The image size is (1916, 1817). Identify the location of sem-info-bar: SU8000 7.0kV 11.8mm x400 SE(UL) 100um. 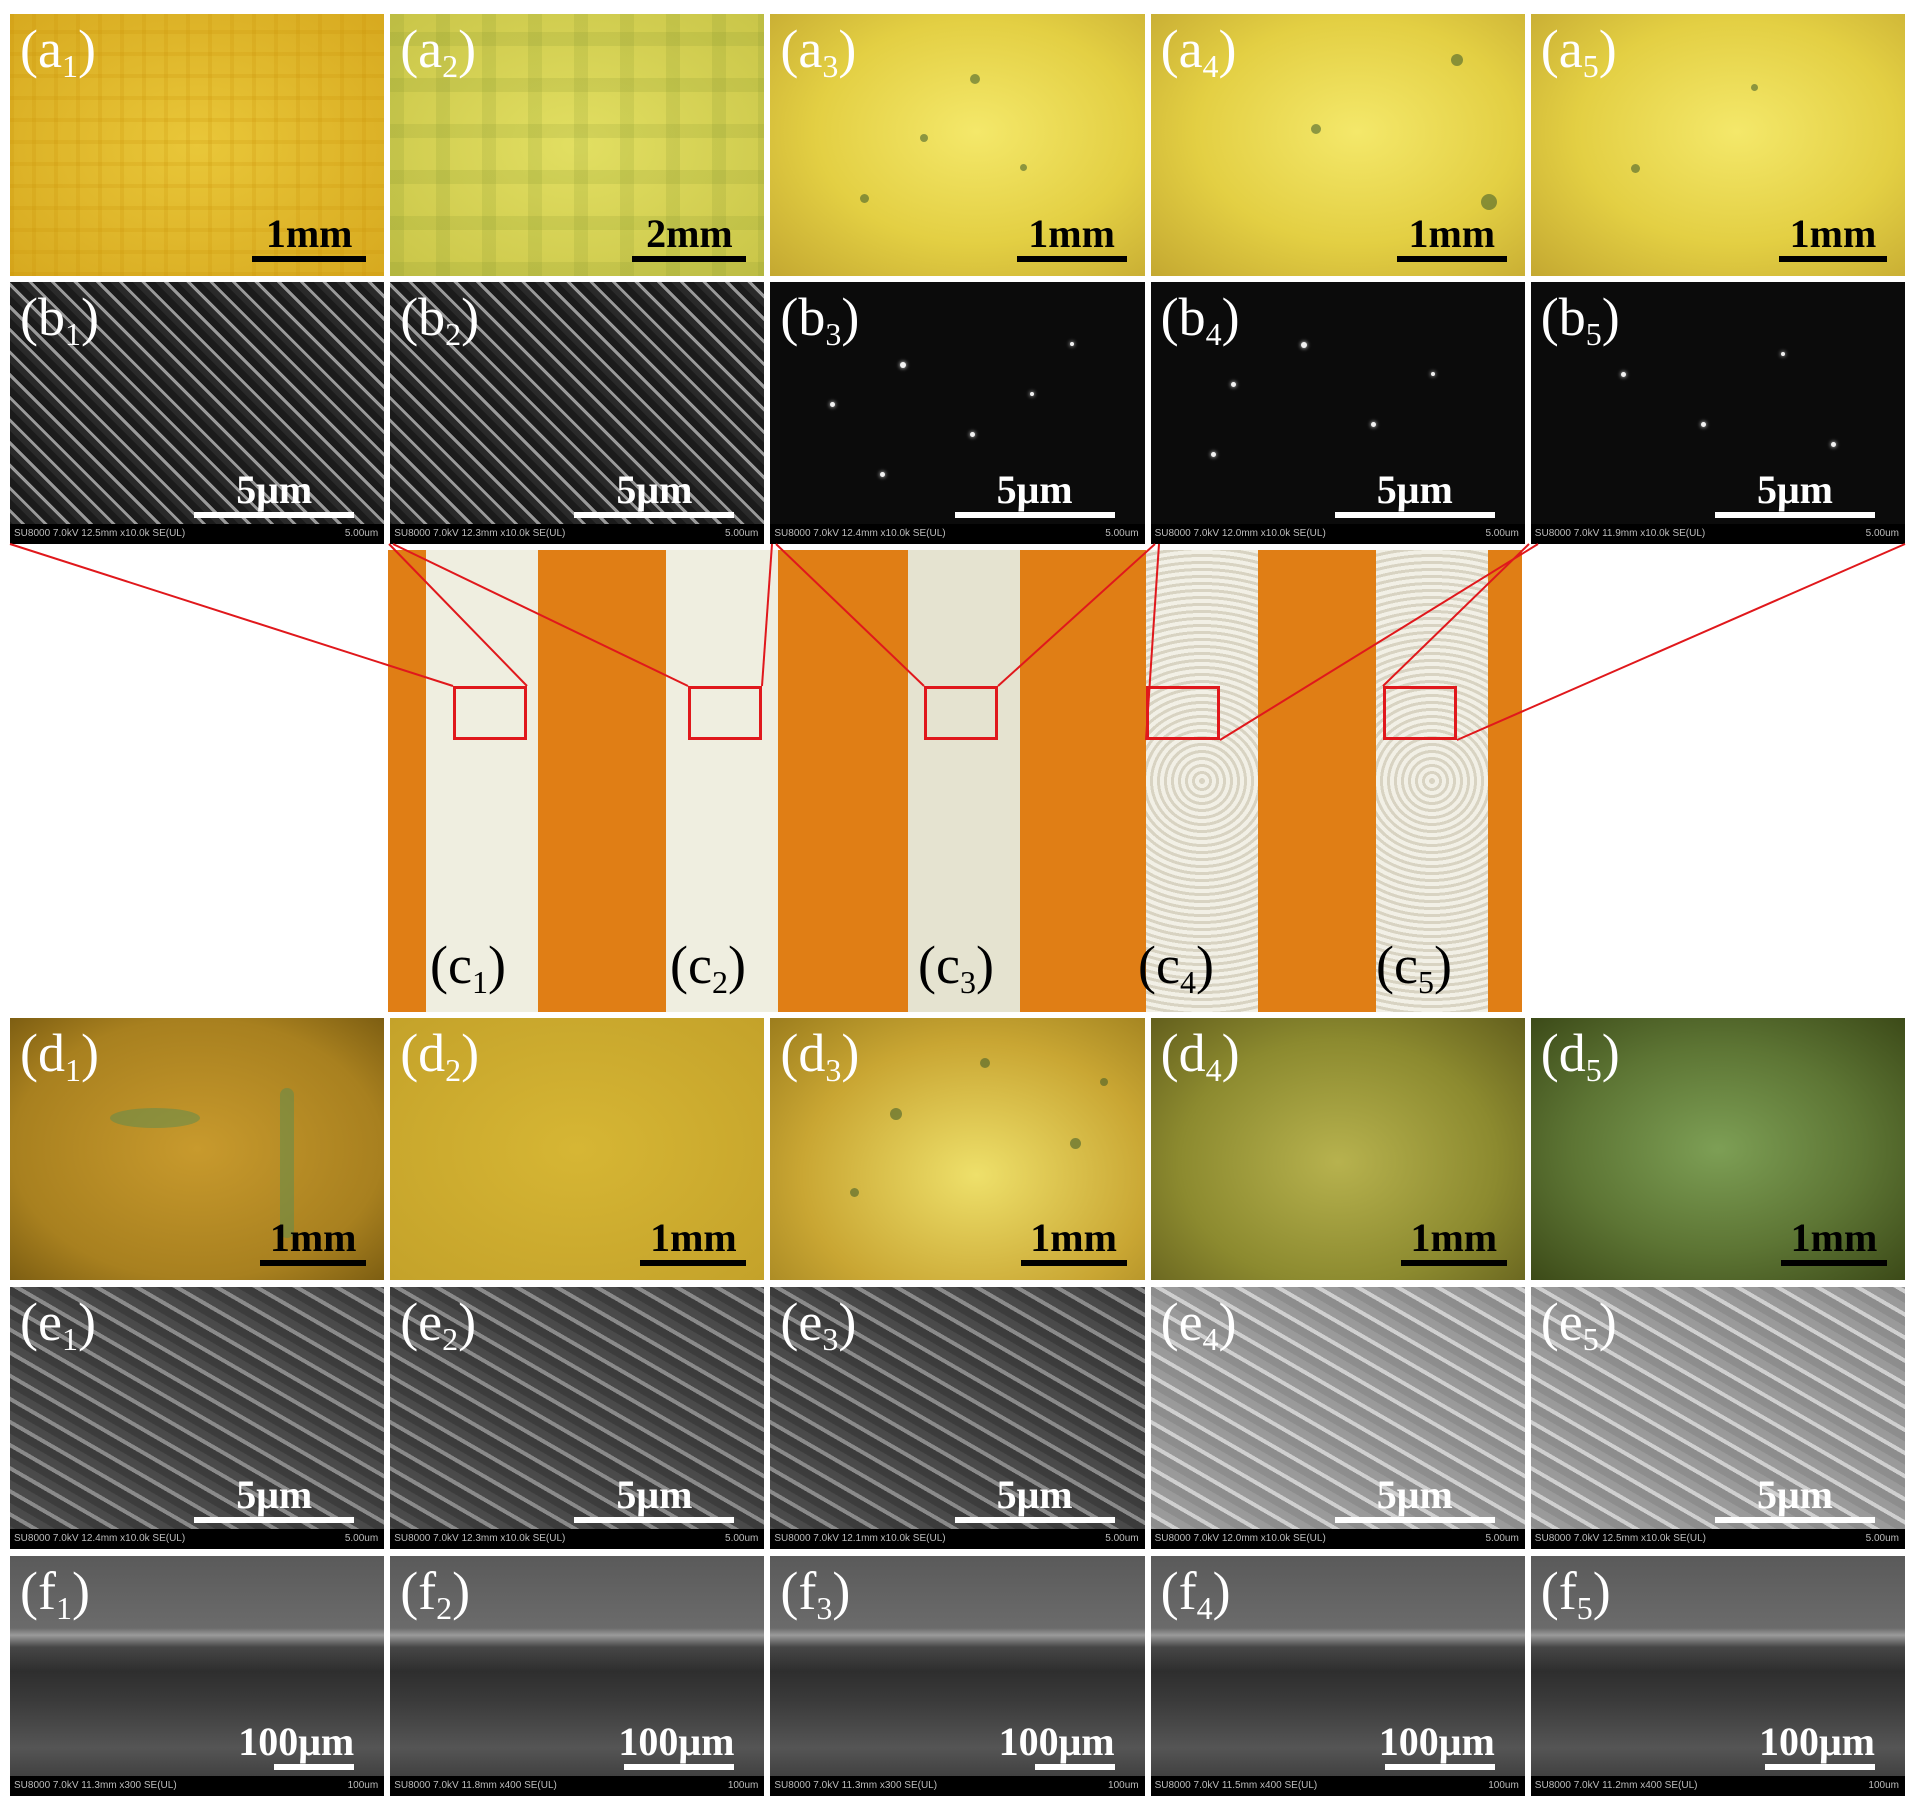
(577, 1786).